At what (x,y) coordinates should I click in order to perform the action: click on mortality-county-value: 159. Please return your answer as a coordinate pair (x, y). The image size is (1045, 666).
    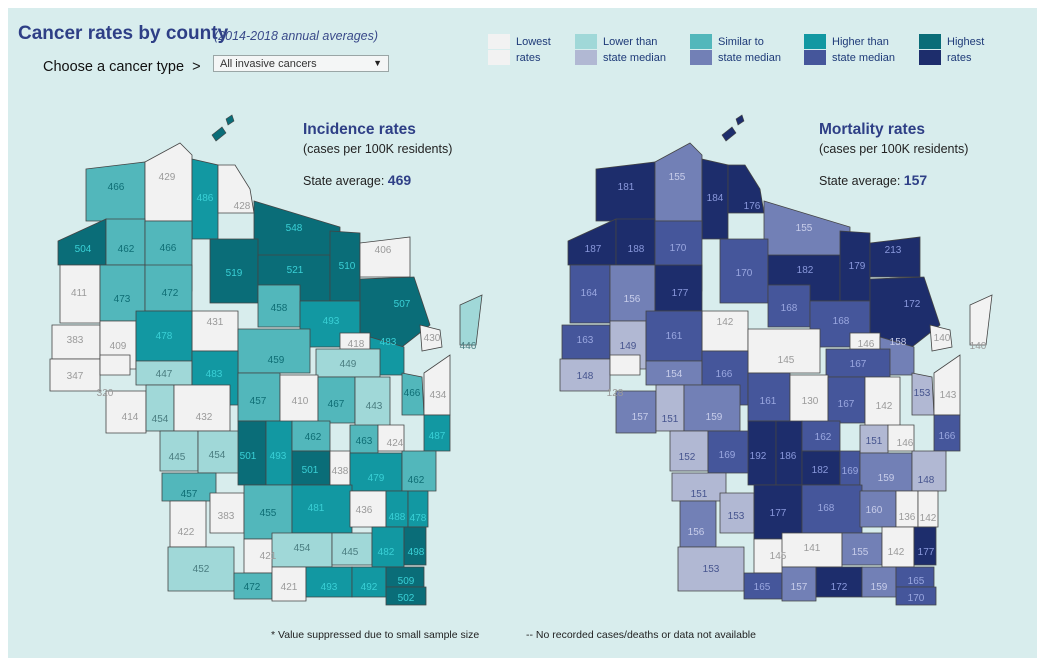
    Looking at the image, I should click on (879, 587).